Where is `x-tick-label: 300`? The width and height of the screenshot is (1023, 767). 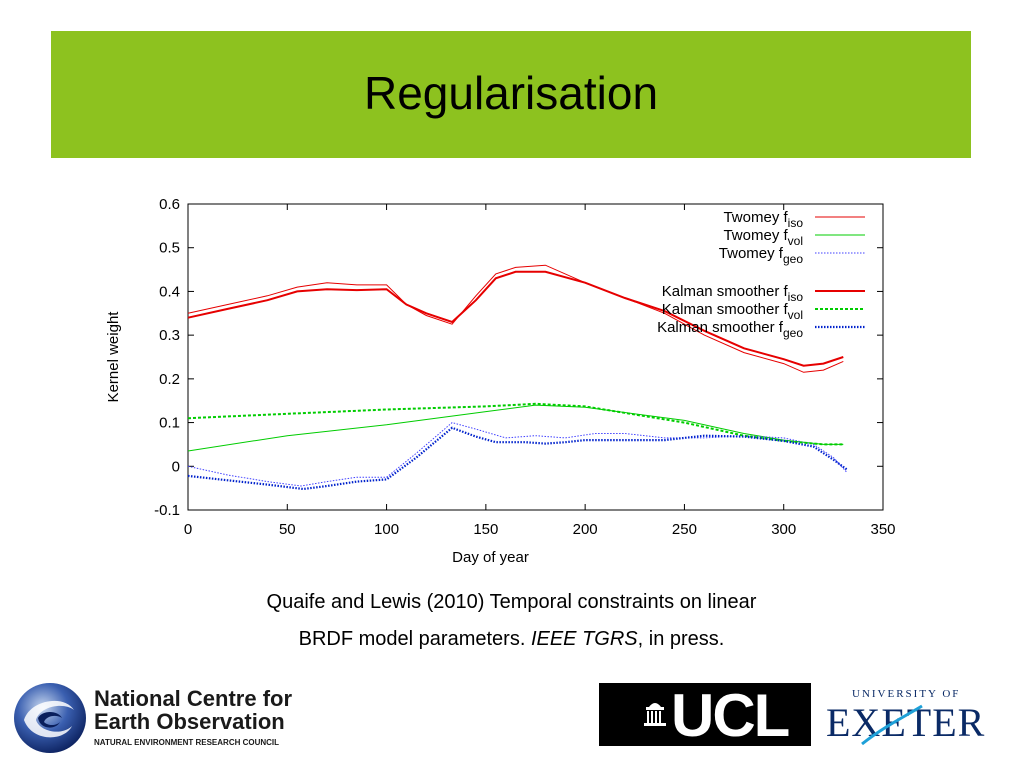 x-tick-label: 300 is located at coordinates (783, 529).